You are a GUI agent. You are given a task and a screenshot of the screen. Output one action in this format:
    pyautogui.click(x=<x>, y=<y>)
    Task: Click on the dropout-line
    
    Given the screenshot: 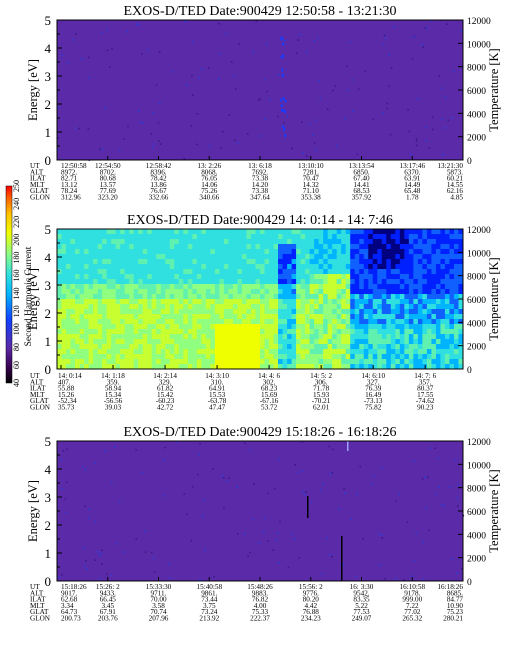 What is the action you would take?
    pyautogui.click(x=308, y=507)
    